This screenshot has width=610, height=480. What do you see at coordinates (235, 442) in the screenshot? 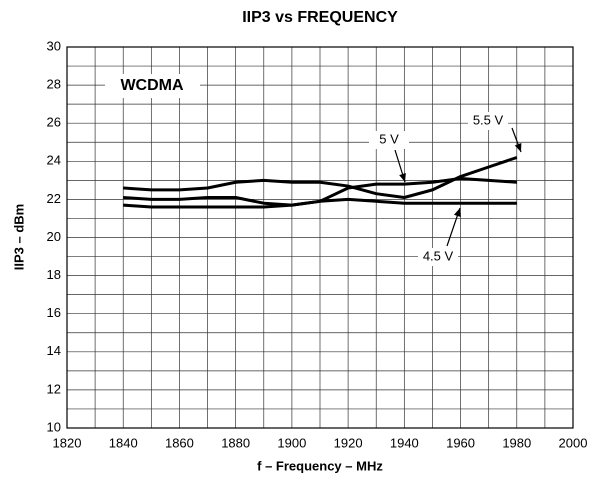
I see `x-tick-label: 1880` at bounding box center [235, 442].